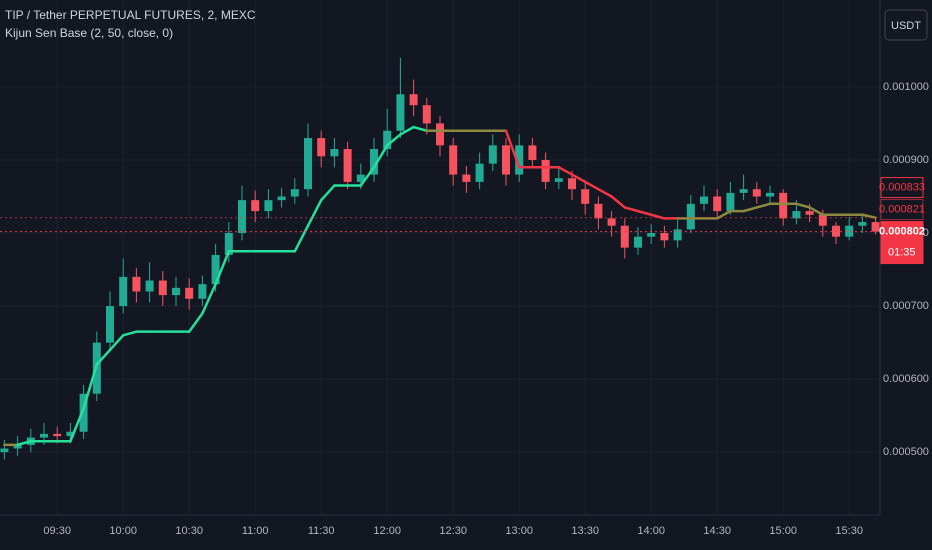 This screenshot has height=550, width=932. Describe the element at coordinates (717, 531) in the screenshot. I see `x-tick-label: 14:30` at that location.